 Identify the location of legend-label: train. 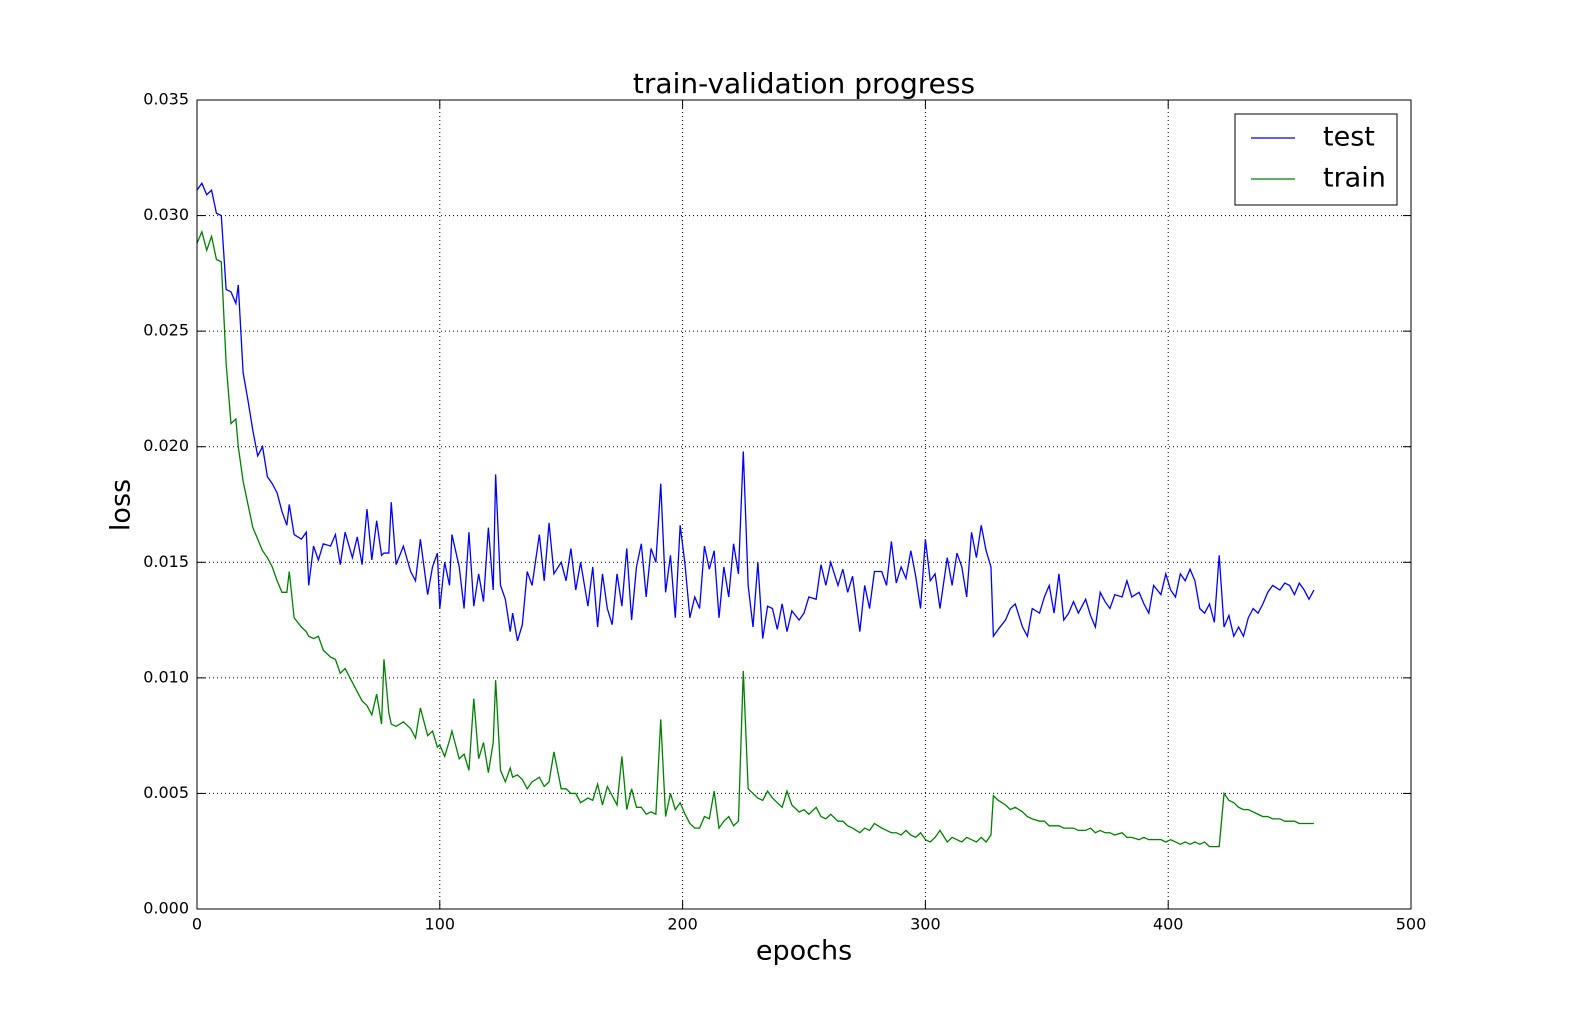
(1354, 178).